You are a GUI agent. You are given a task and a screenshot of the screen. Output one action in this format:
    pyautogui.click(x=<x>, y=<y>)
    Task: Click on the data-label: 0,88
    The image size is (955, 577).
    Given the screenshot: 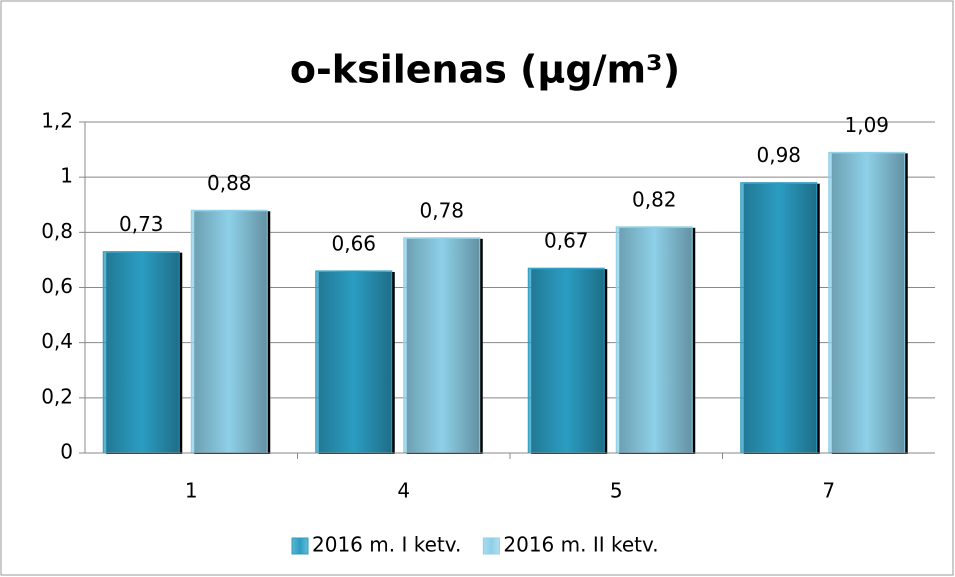 What is the action you would take?
    pyautogui.click(x=229, y=183)
    